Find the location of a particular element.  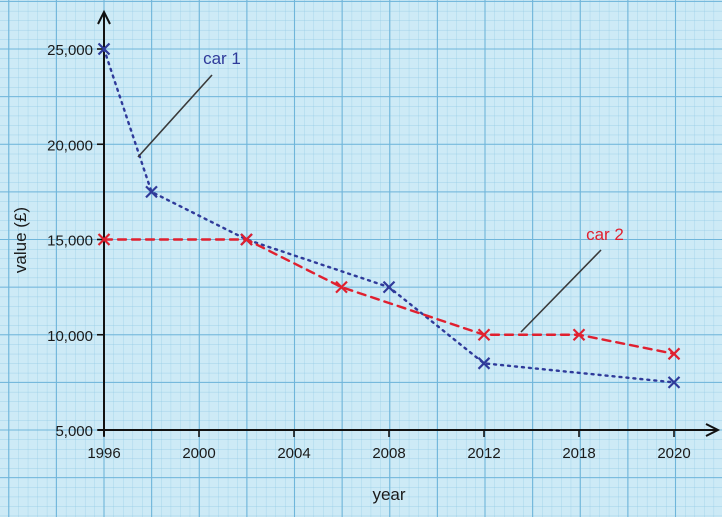

y-tick-label: 20,000 is located at coordinates (70, 145).